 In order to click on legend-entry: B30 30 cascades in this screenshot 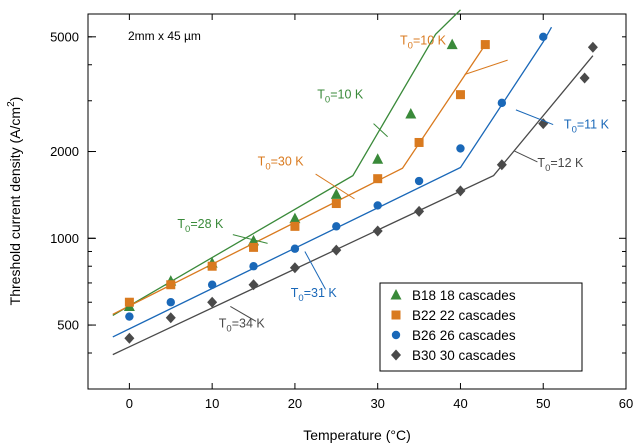, I will do `click(464, 355)`.